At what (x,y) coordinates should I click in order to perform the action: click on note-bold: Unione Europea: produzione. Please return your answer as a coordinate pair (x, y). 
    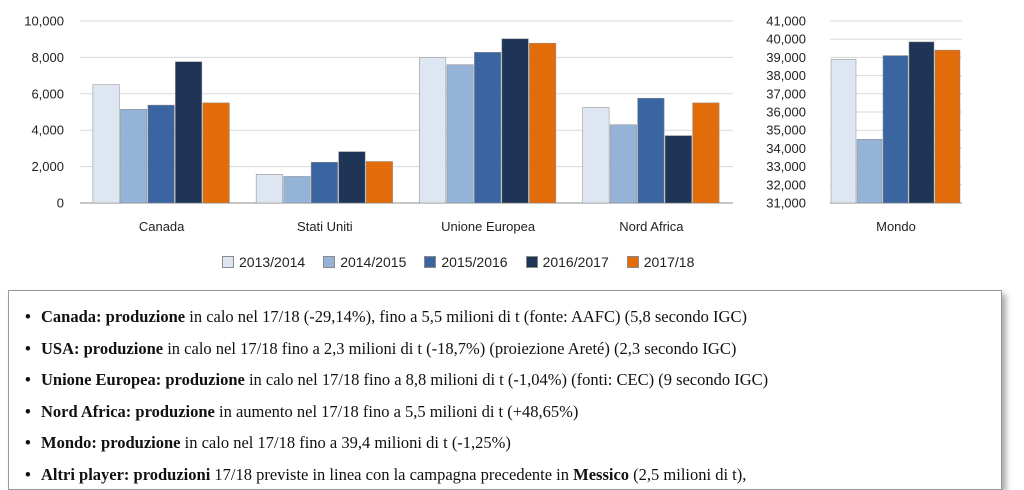
    Looking at the image, I should click on (143, 379).